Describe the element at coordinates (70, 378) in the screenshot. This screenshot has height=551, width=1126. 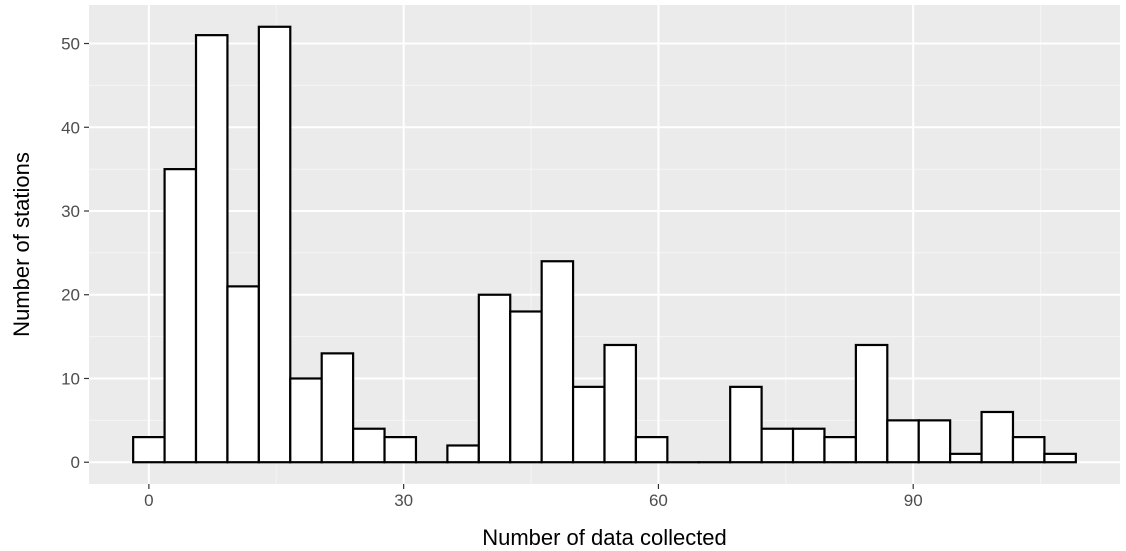
I see `y-tick-label: 10` at that location.